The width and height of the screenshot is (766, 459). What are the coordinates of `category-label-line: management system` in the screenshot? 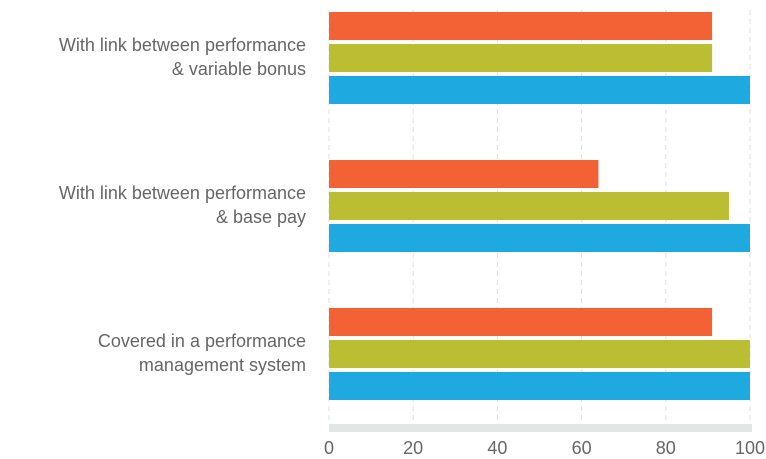 It's located at (222, 365).